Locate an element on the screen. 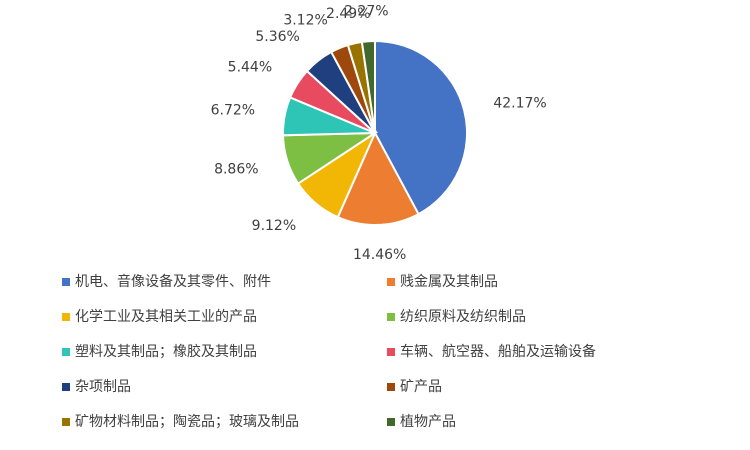 The width and height of the screenshot is (750, 450). data-label: 42.17% is located at coordinates (519, 103).